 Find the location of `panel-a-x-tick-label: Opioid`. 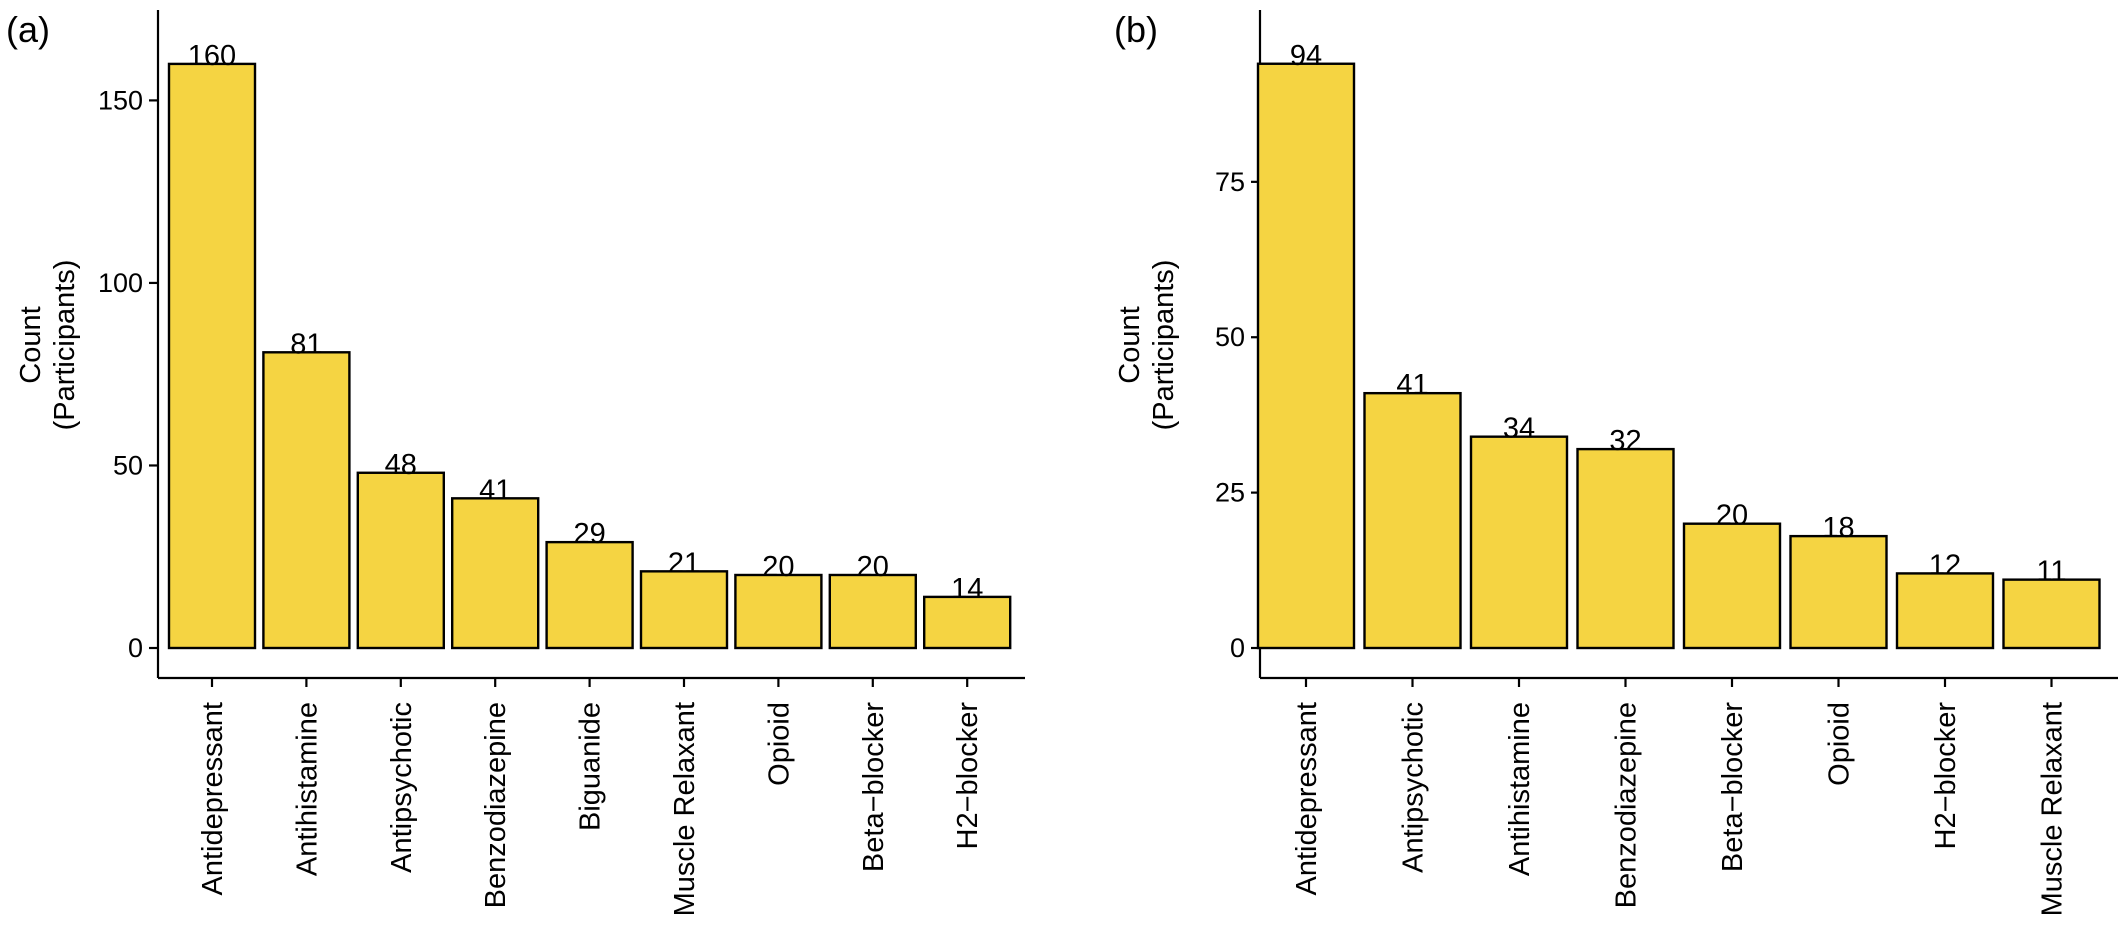

panel-a-x-tick-label: Opioid is located at coordinates (779, 744).